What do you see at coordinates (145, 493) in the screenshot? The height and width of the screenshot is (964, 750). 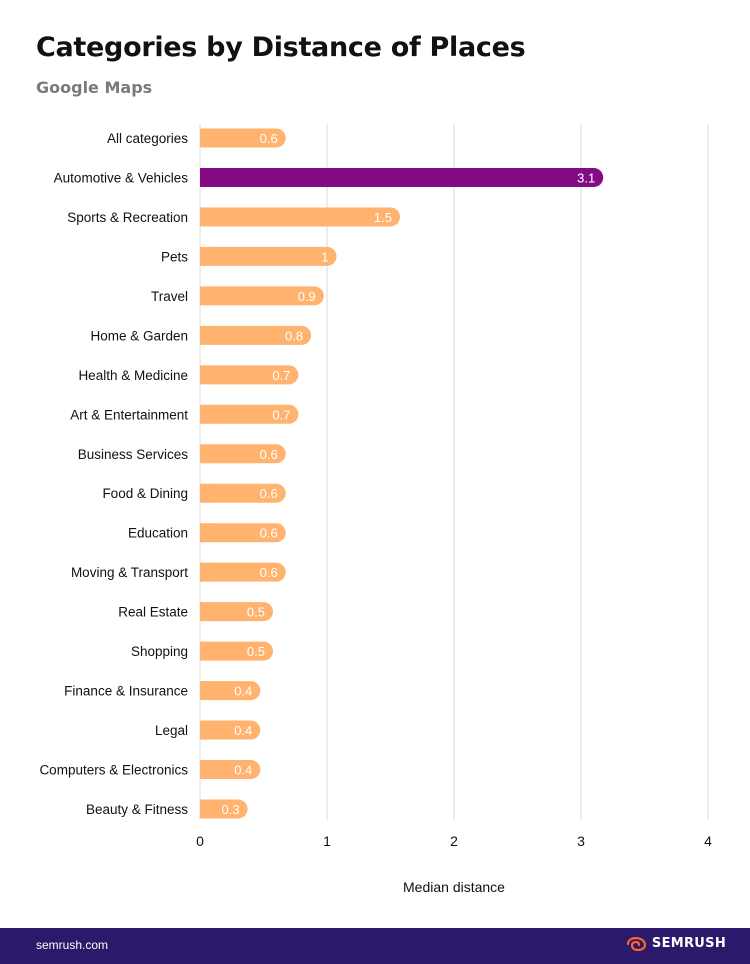 I see `category-label: Food & Dining` at bounding box center [145, 493].